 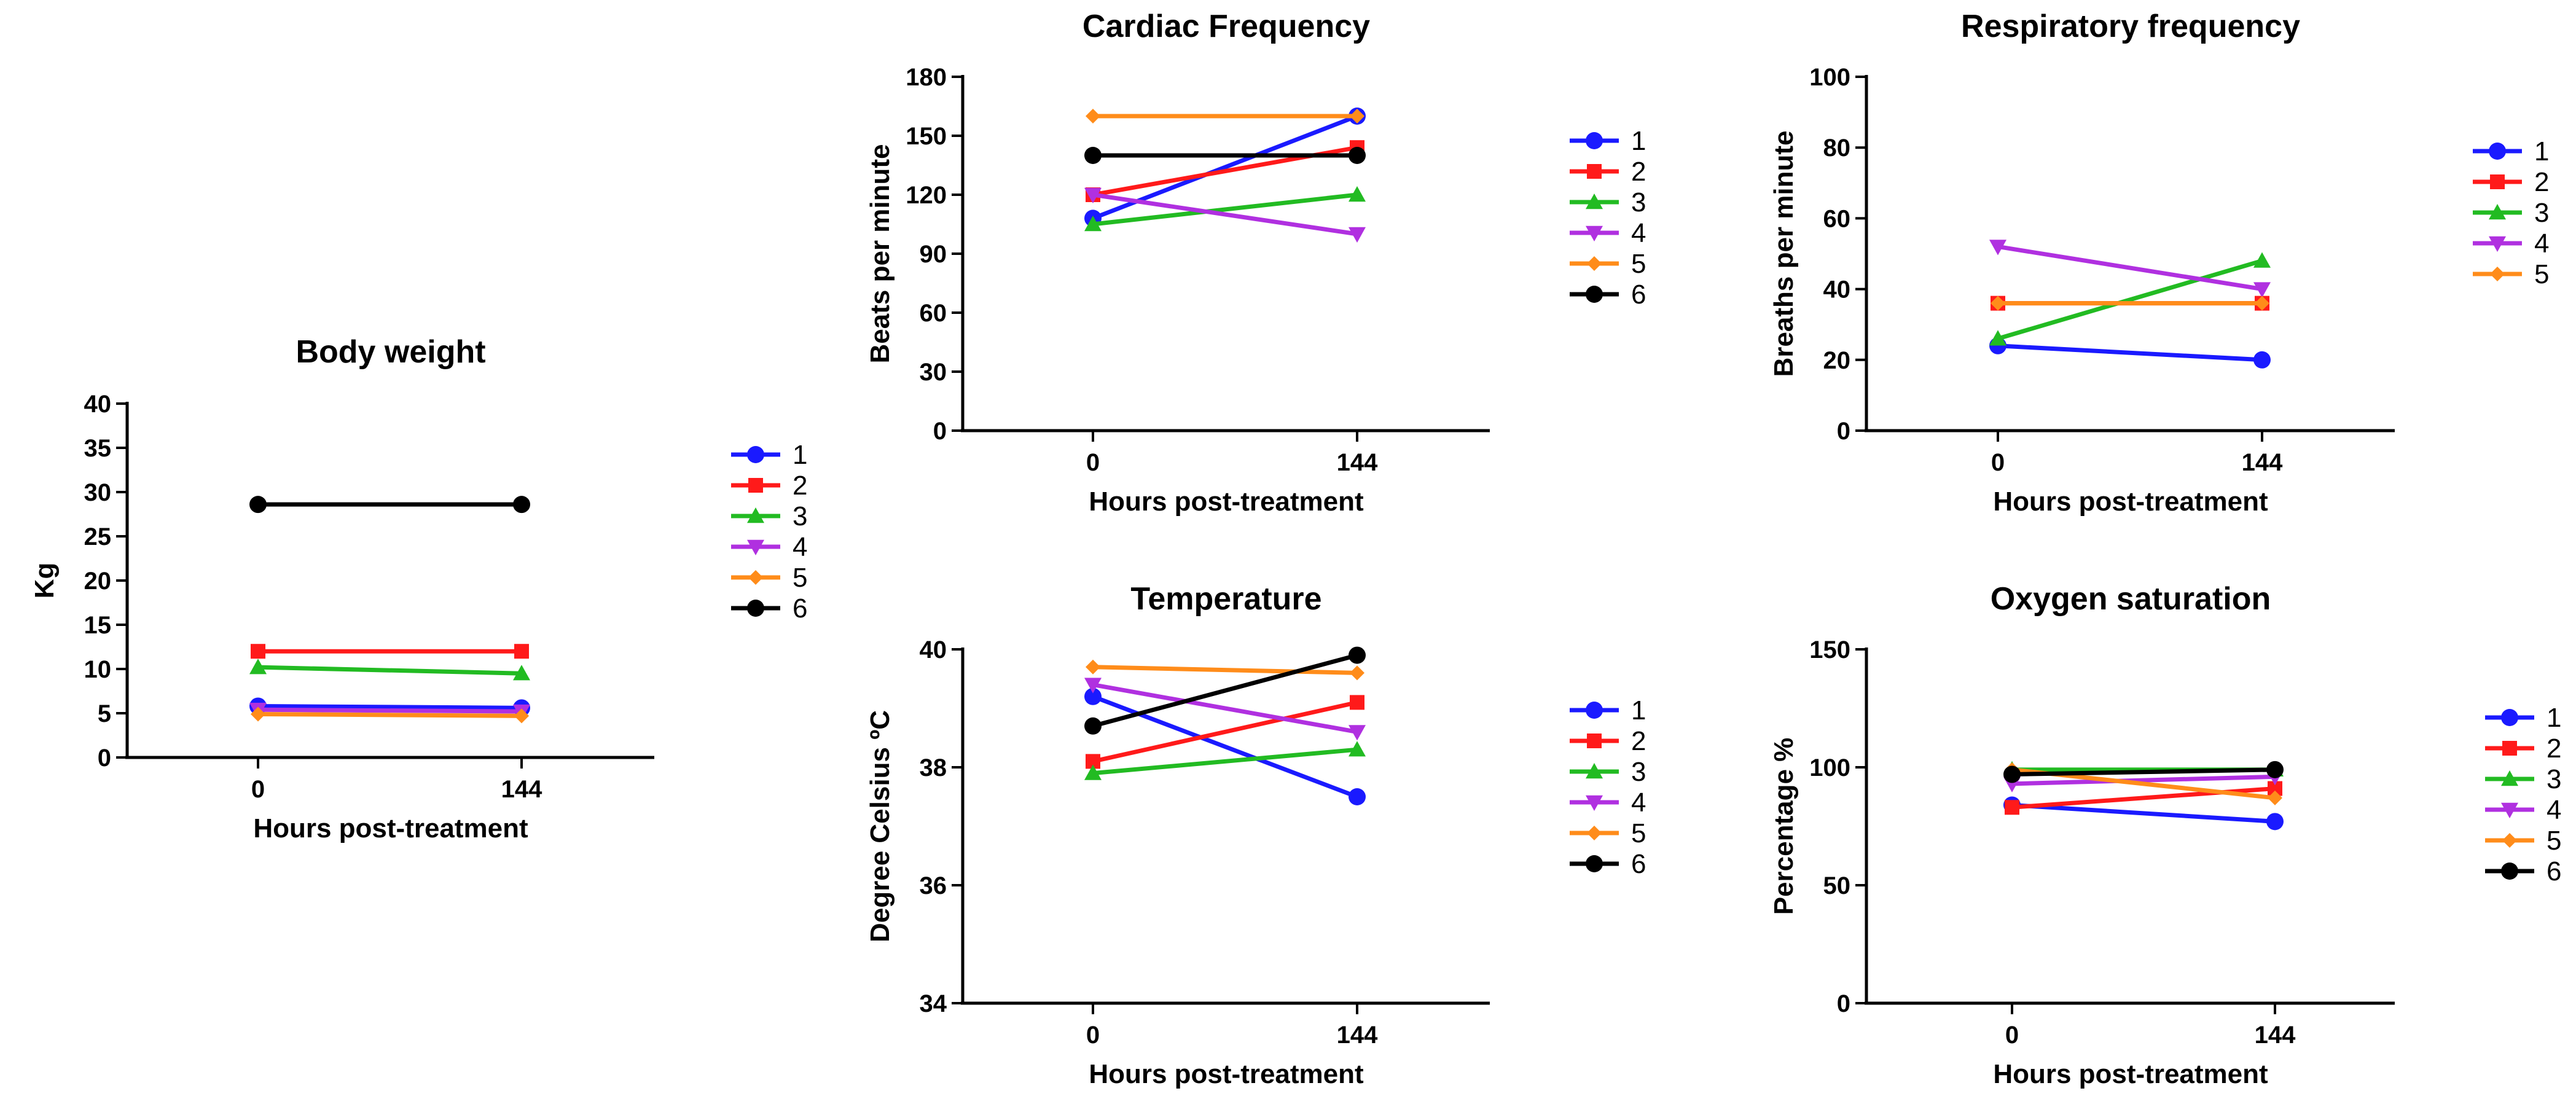 I want to click on respiratory-frequency-legend-label-2: 2, so click(x=2541, y=182).